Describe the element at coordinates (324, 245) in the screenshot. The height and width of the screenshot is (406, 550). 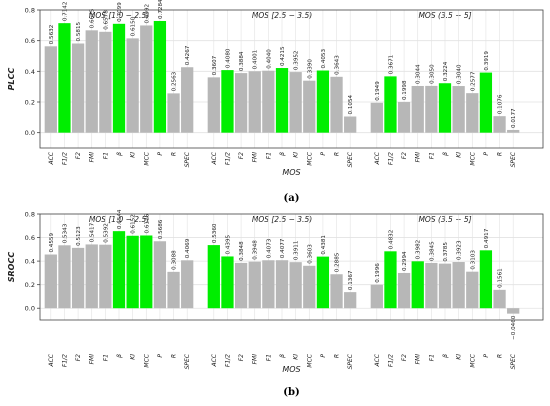
I see `data-label: 0.4381` at that location.